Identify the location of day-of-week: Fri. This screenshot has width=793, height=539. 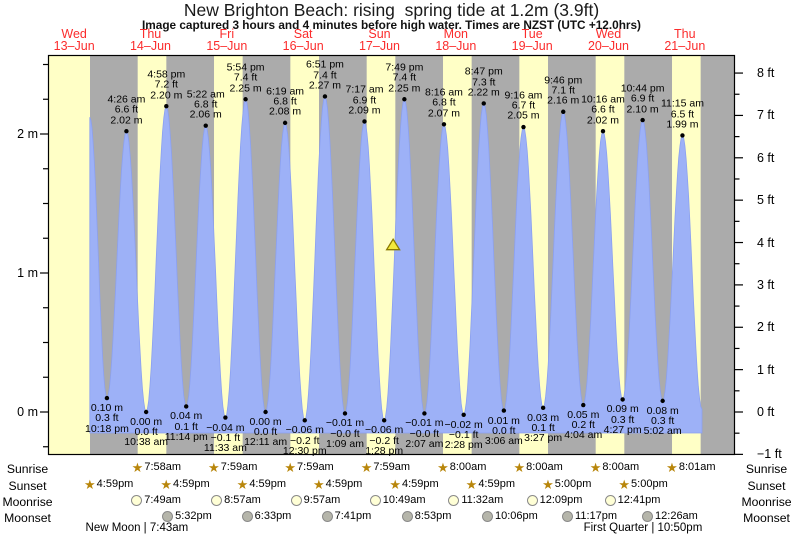
(227, 34).